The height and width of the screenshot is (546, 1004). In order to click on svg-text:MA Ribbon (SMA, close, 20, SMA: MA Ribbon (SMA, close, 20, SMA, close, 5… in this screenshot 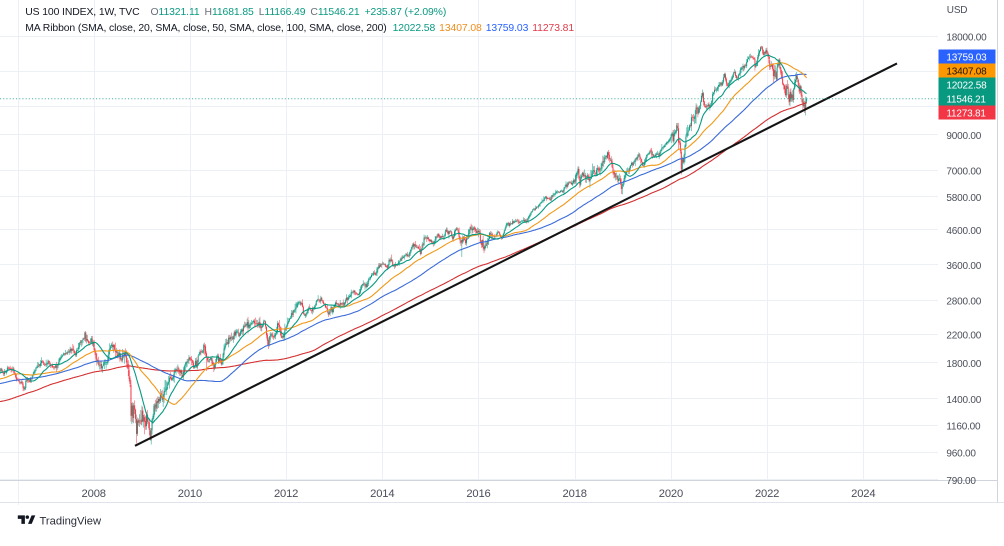, I will do `click(299, 28)`.